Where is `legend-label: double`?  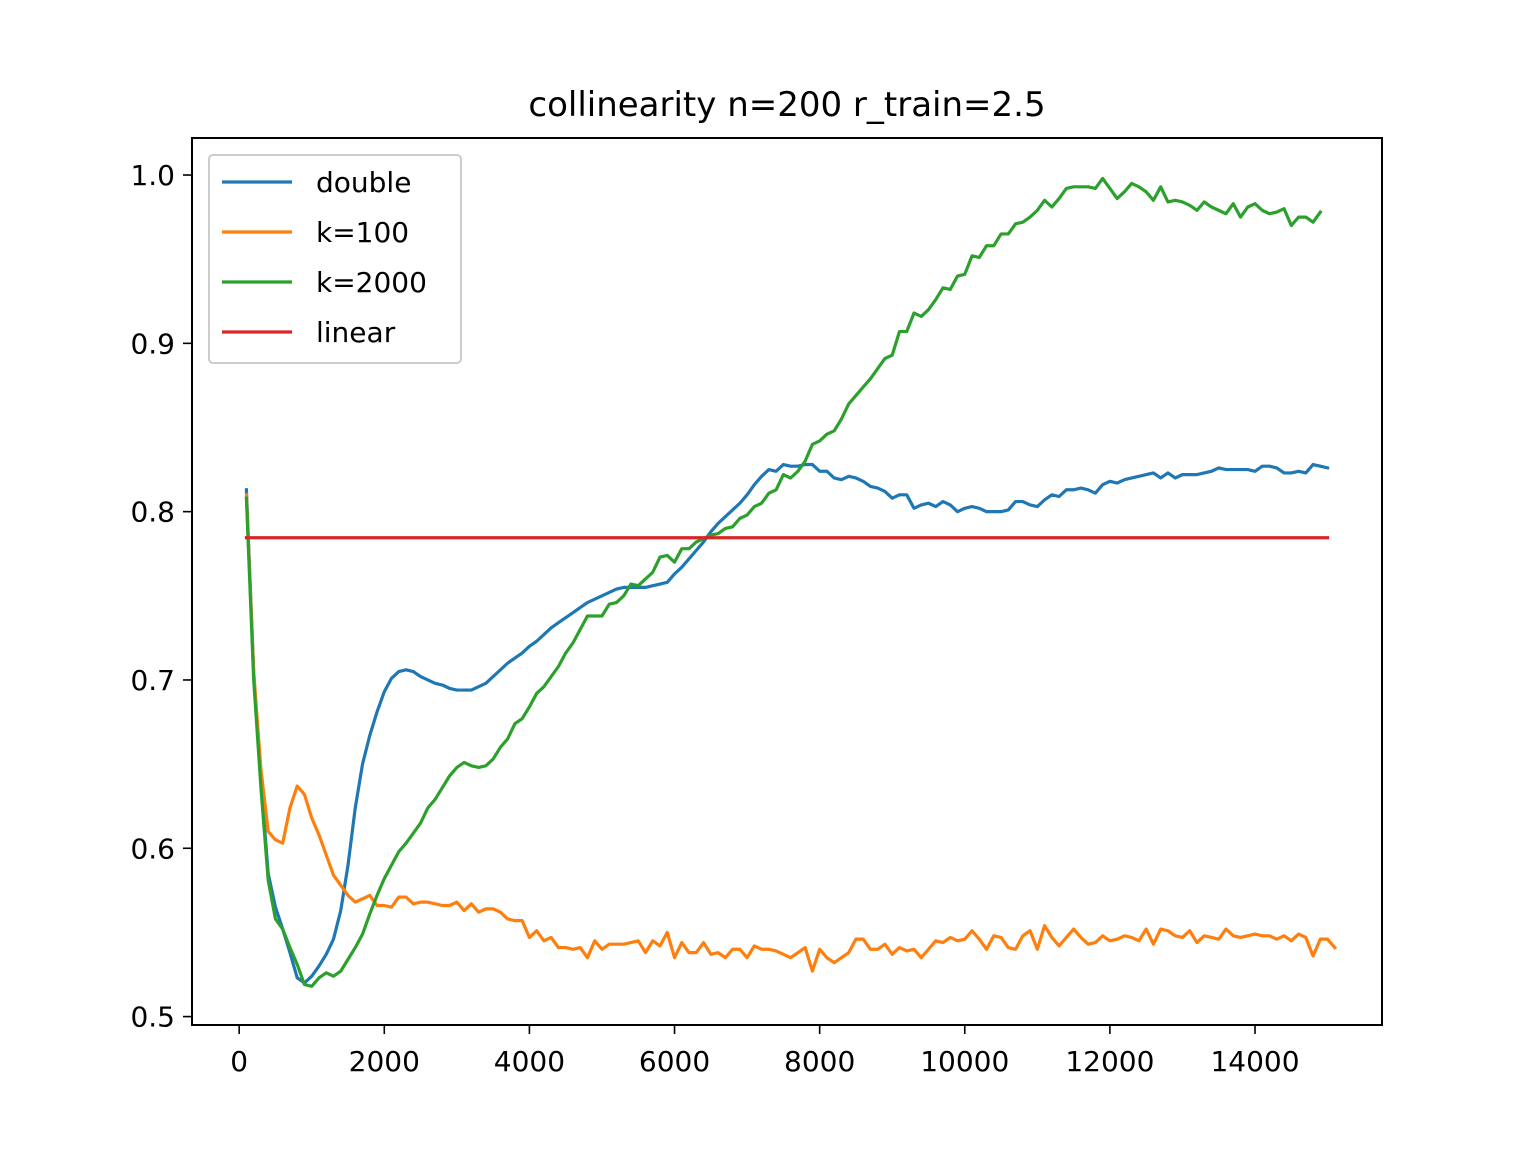 legend-label: double is located at coordinates (363, 182).